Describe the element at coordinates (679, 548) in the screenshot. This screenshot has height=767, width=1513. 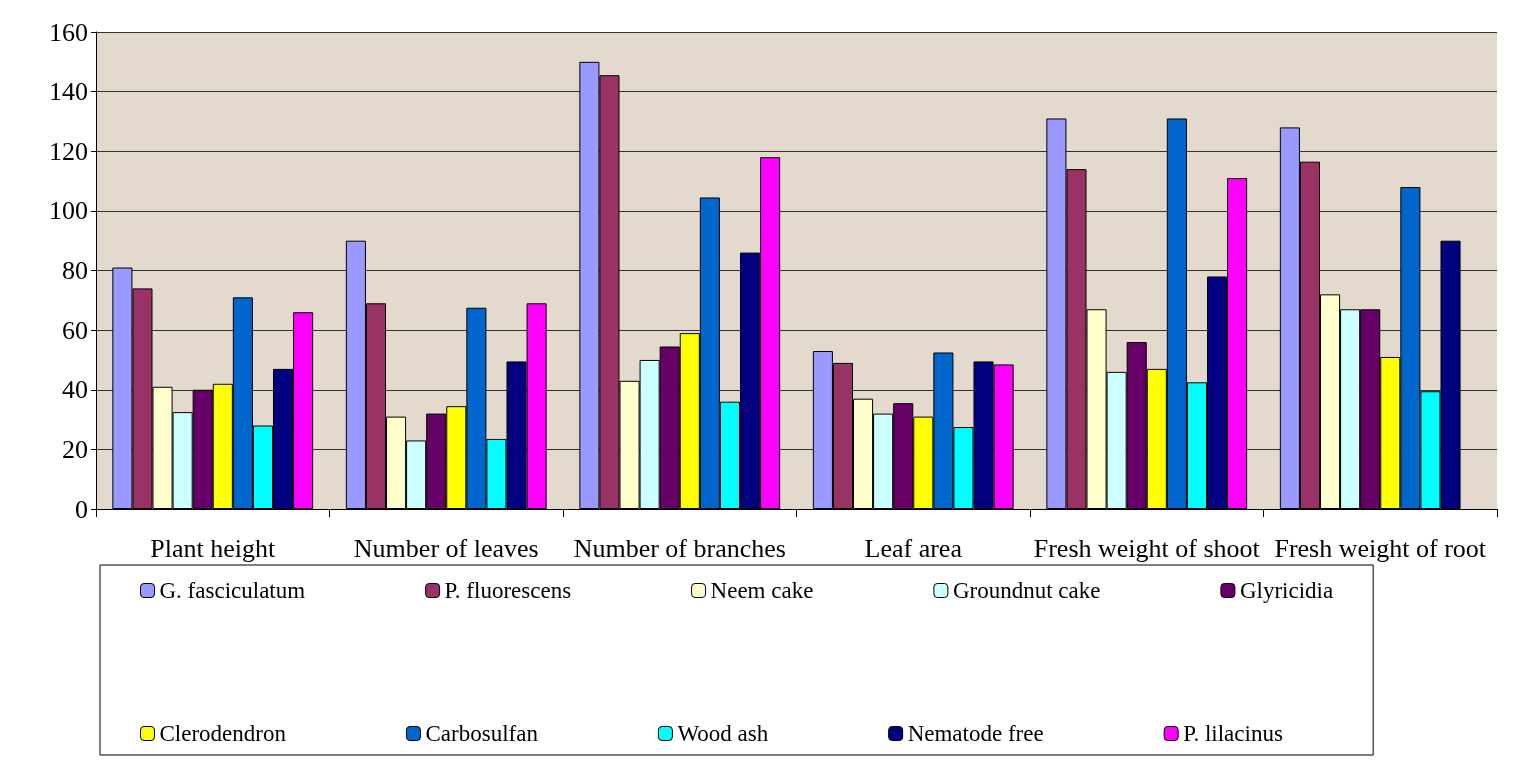
I see `x-tick-label: Number of branches` at that location.